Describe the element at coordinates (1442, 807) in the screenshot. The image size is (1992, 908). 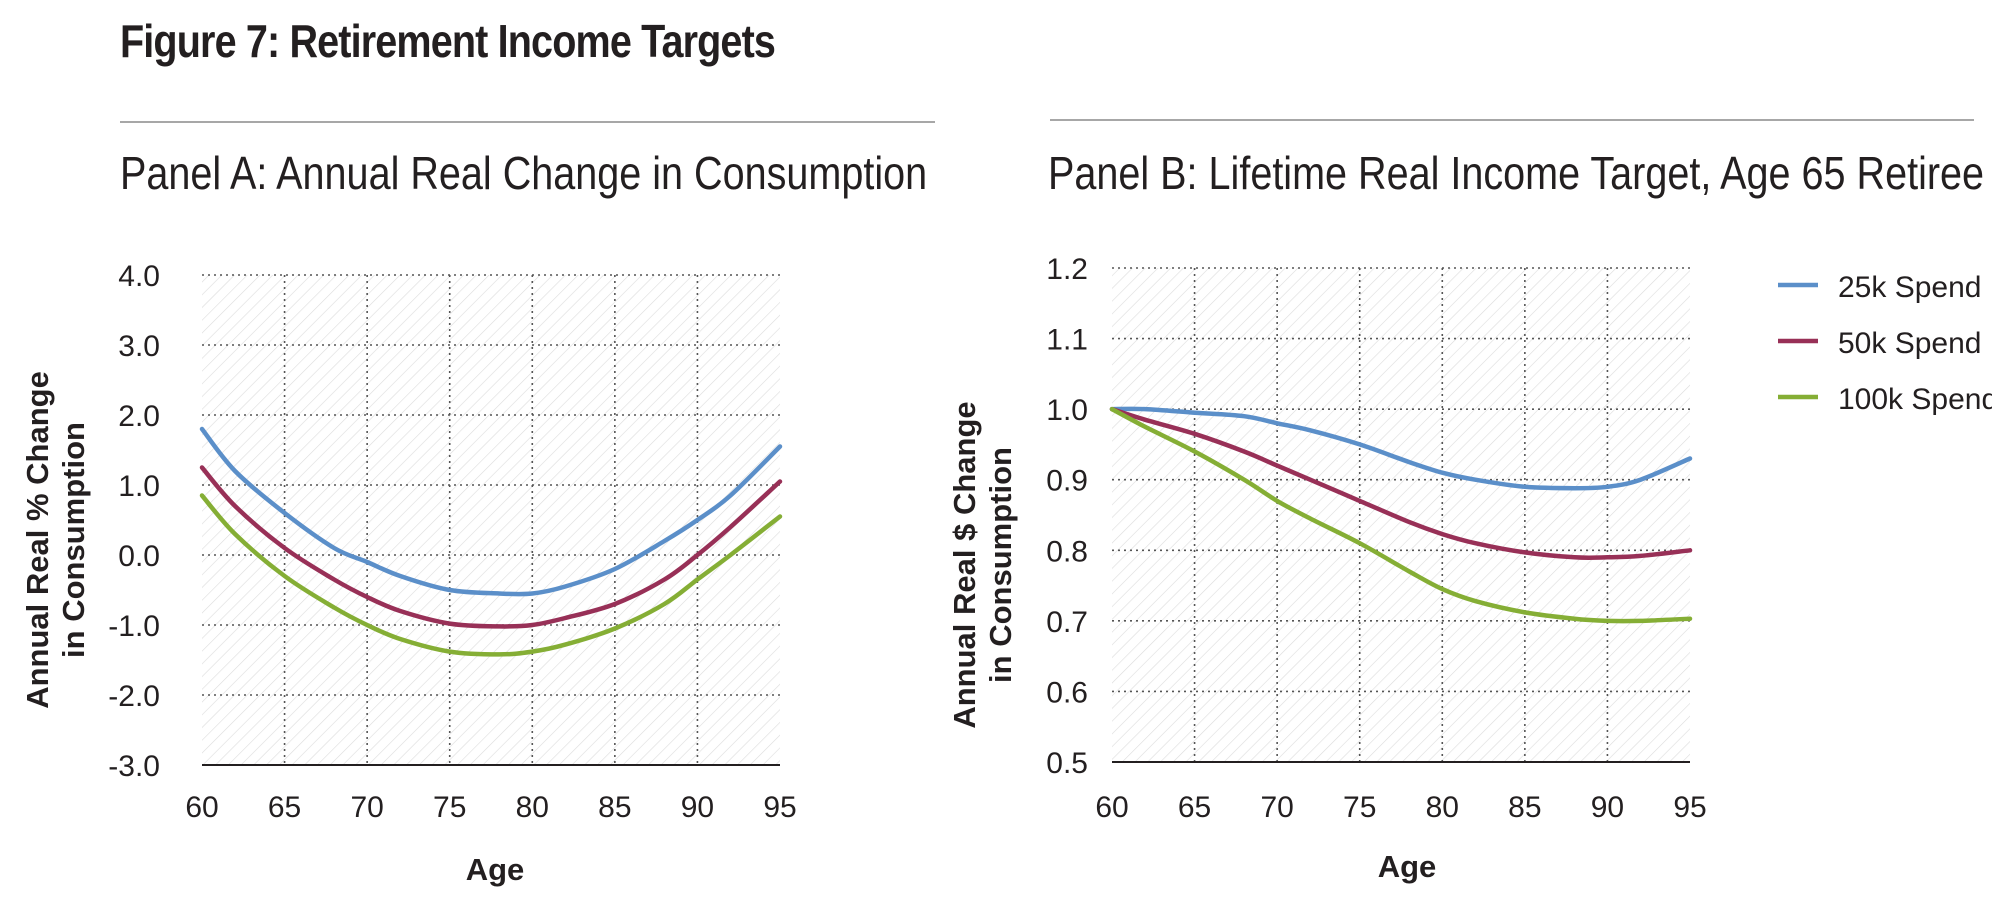
I see `panel-b-xtick-label: 80` at that location.